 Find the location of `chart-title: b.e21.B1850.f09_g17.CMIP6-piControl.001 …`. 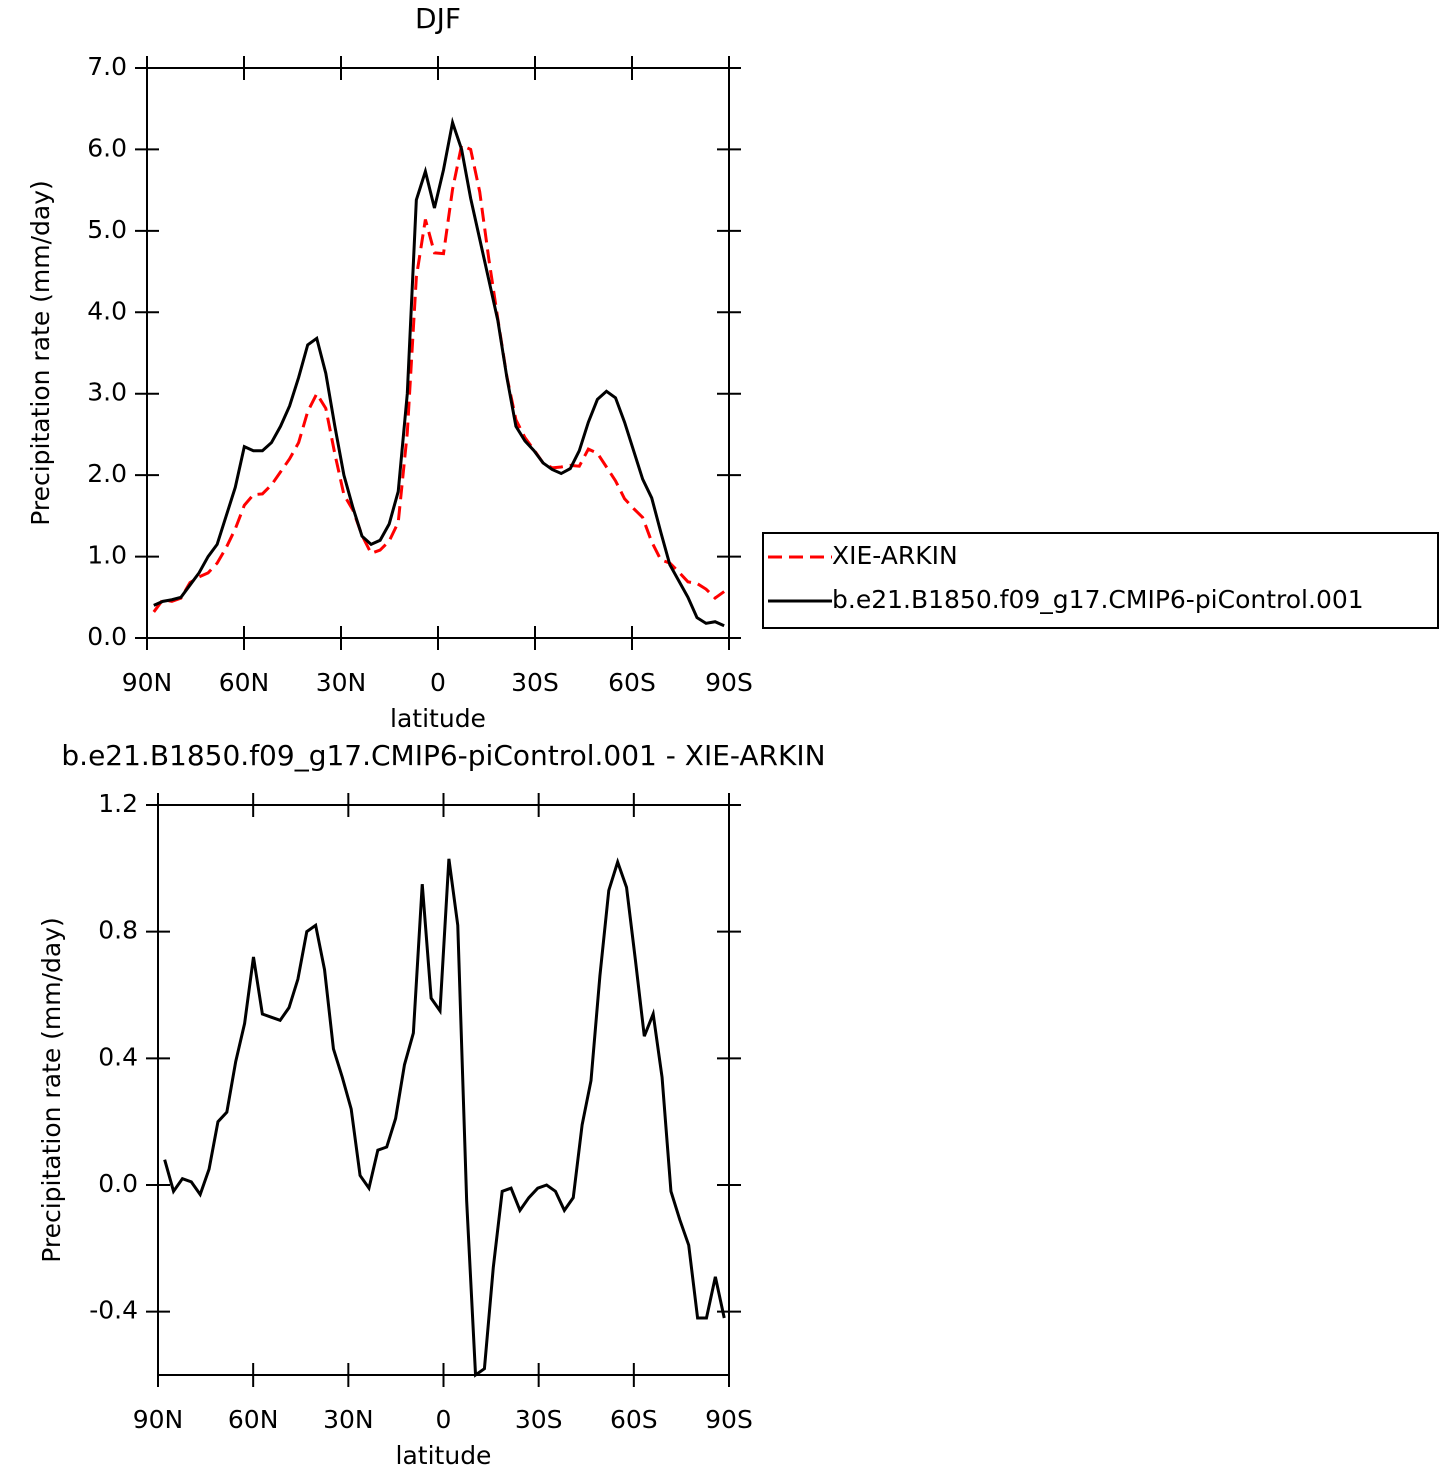

chart-title: b.e21.B1850.f09_g17.CMIP6-piControl.001 … is located at coordinates (443, 755).